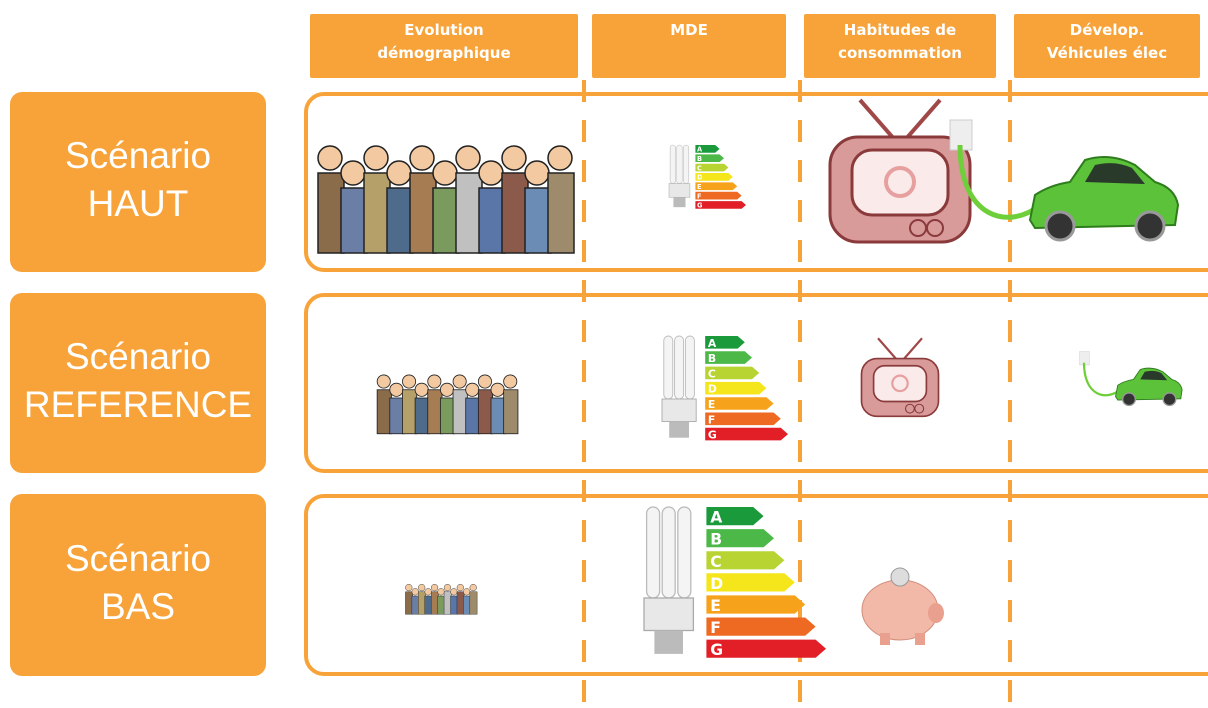  Describe the element at coordinates (668, 642) in the screenshot. I see `bulb-socket` at that location.